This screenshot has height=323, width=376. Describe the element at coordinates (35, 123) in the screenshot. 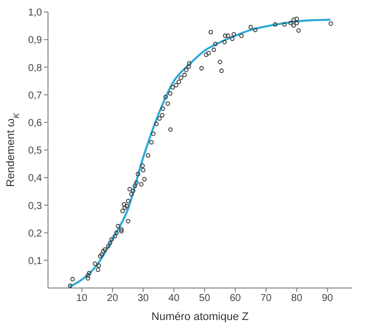

I see `y-tick-label: 0,6` at that location.